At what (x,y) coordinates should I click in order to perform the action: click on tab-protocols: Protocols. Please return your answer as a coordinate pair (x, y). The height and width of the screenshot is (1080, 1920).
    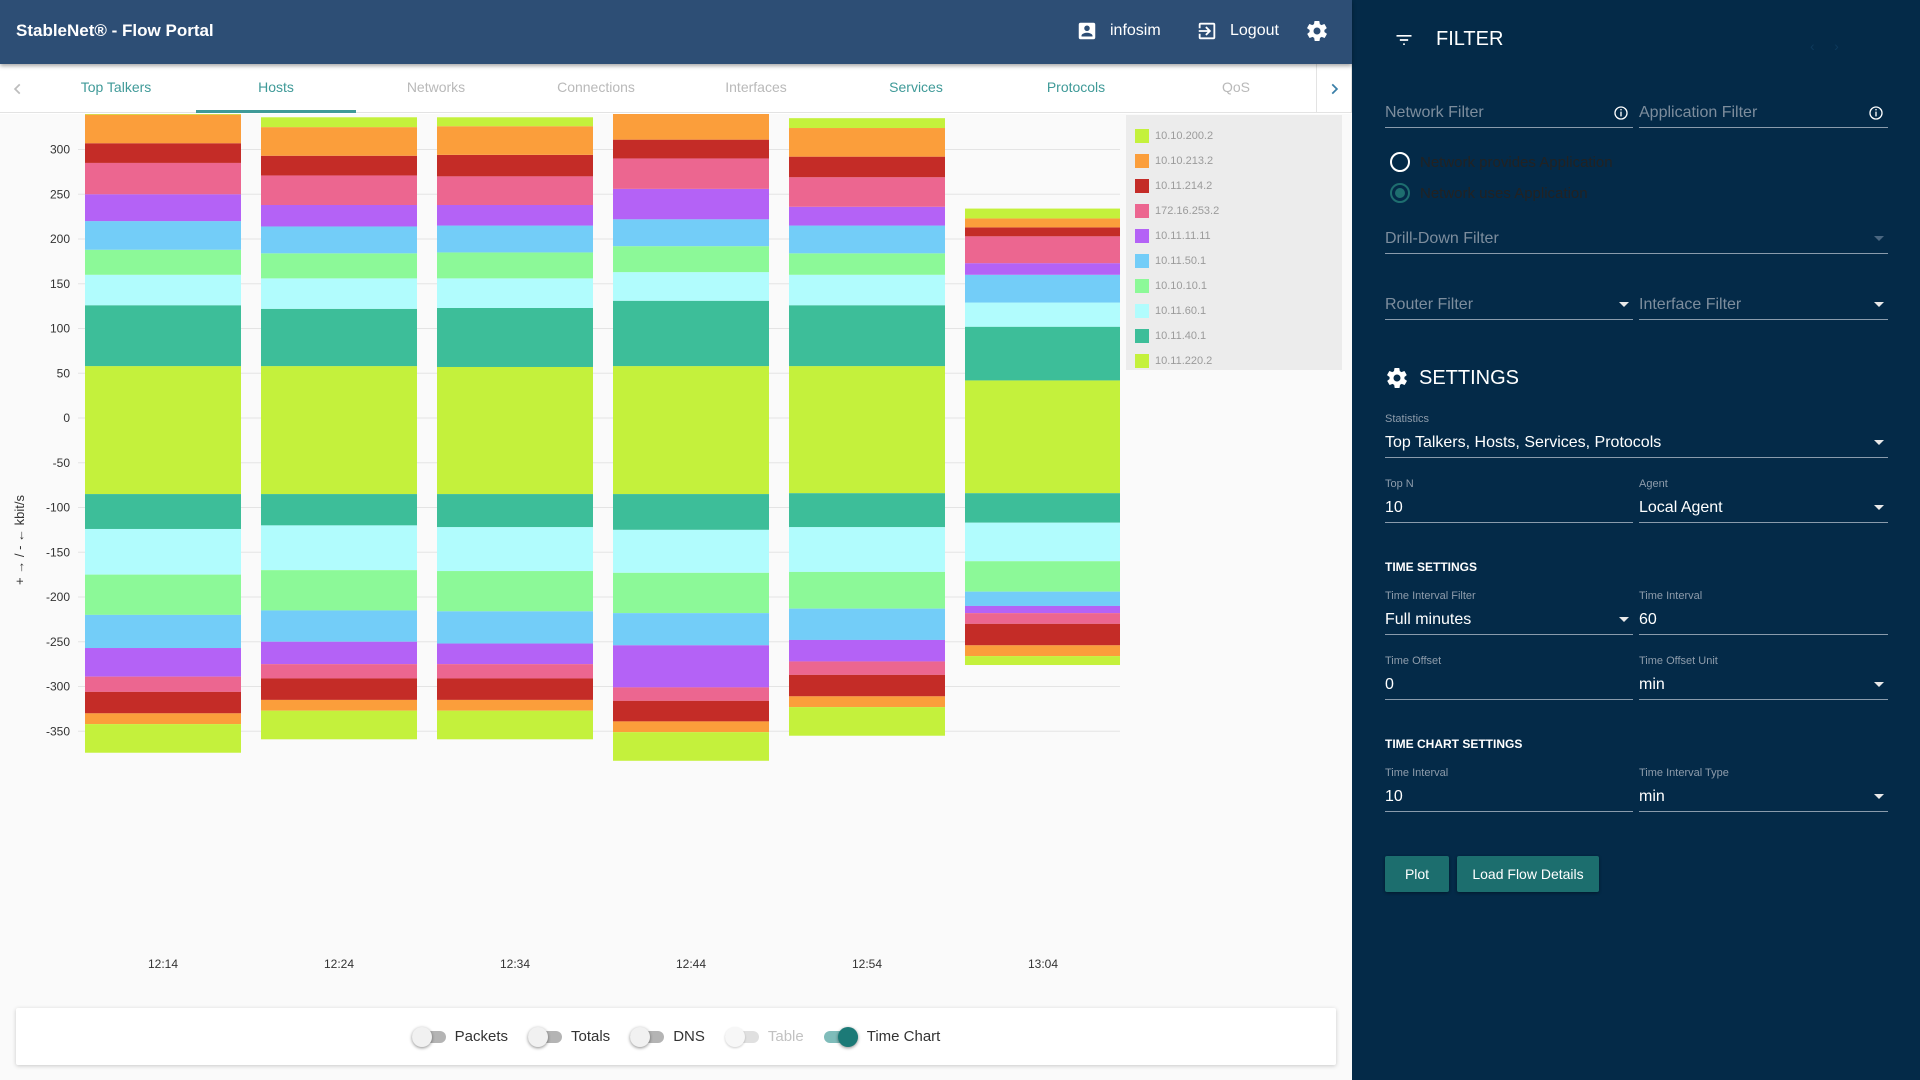
    Looking at the image, I should click on (1076, 87).